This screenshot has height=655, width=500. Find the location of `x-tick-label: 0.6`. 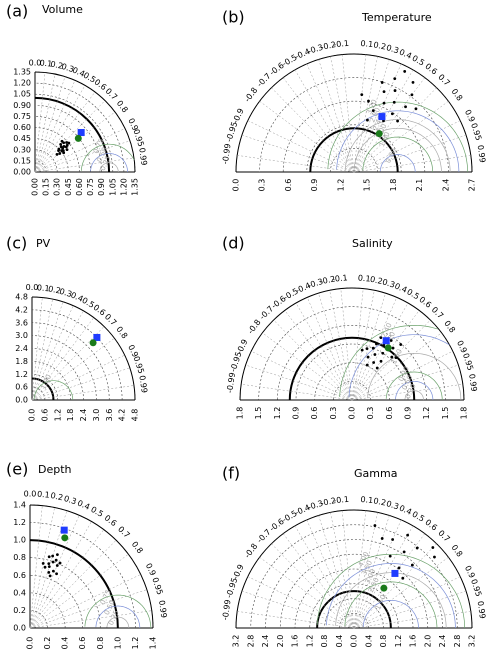

x-tick-label: 0.6 is located at coordinates (389, 413).